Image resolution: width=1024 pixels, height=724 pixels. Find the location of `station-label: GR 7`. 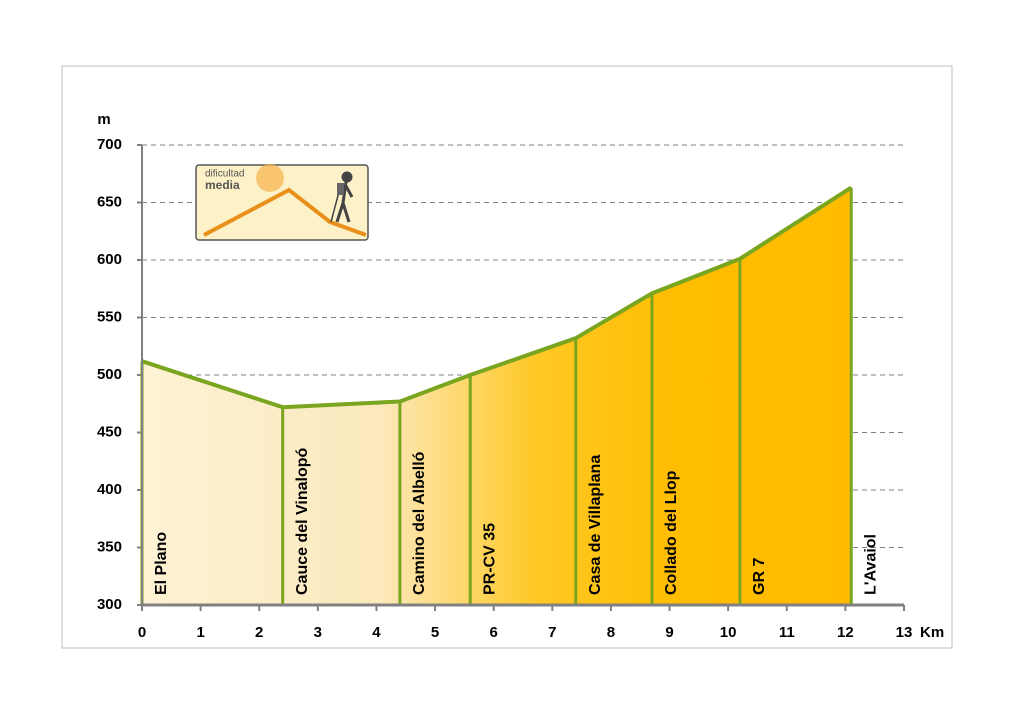

station-label: GR 7 is located at coordinates (759, 576).